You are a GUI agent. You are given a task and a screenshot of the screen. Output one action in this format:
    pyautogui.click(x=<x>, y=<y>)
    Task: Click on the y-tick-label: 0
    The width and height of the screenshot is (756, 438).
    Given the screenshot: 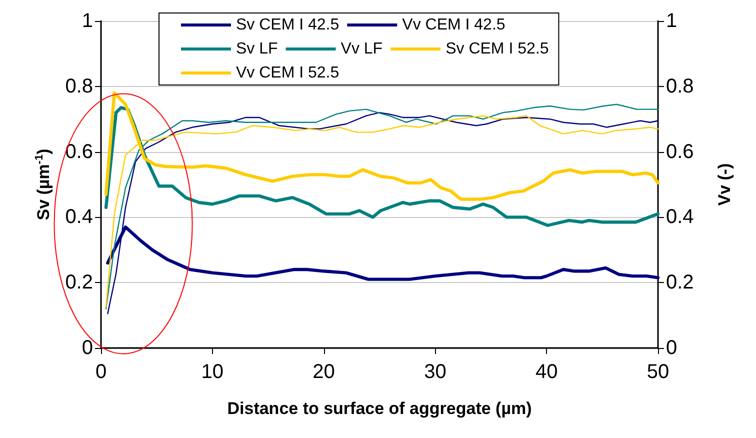 What is the action you would take?
    pyautogui.click(x=87, y=348)
    